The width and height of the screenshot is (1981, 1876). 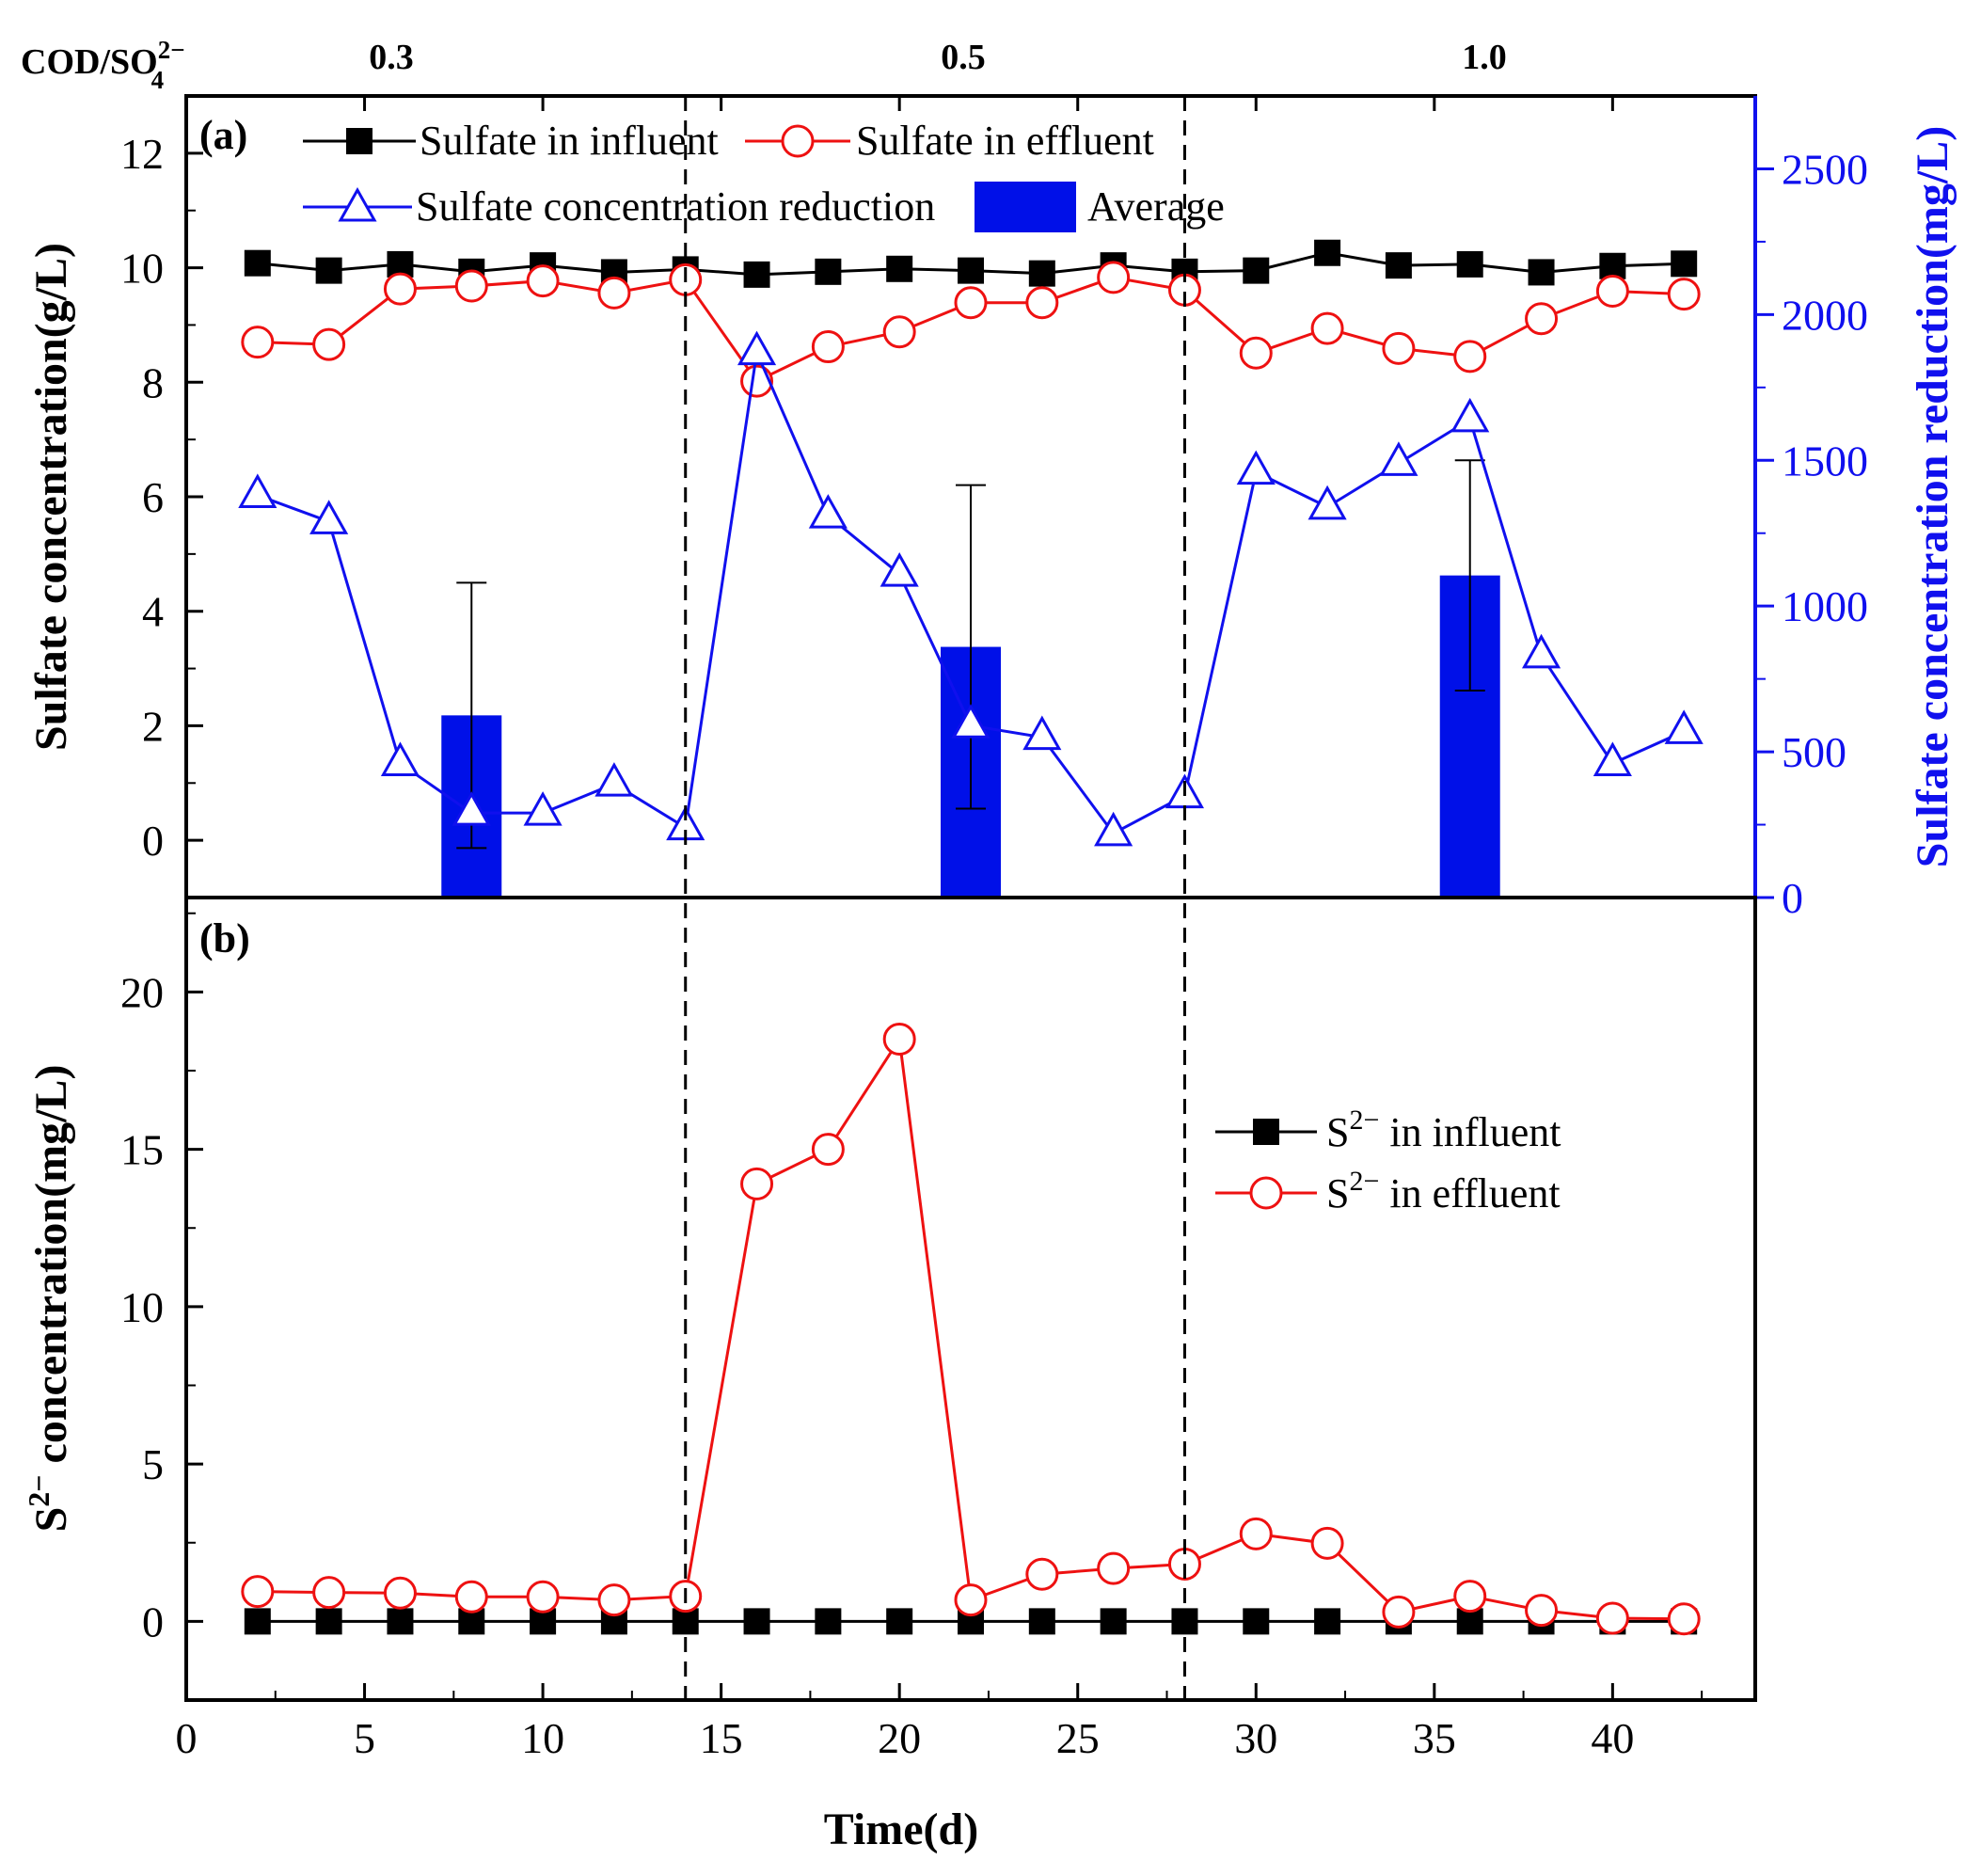 What do you see at coordinates (153, 726) in the screenshot?
I see `y-tick-label: 2` at bounding box center [153, 726].